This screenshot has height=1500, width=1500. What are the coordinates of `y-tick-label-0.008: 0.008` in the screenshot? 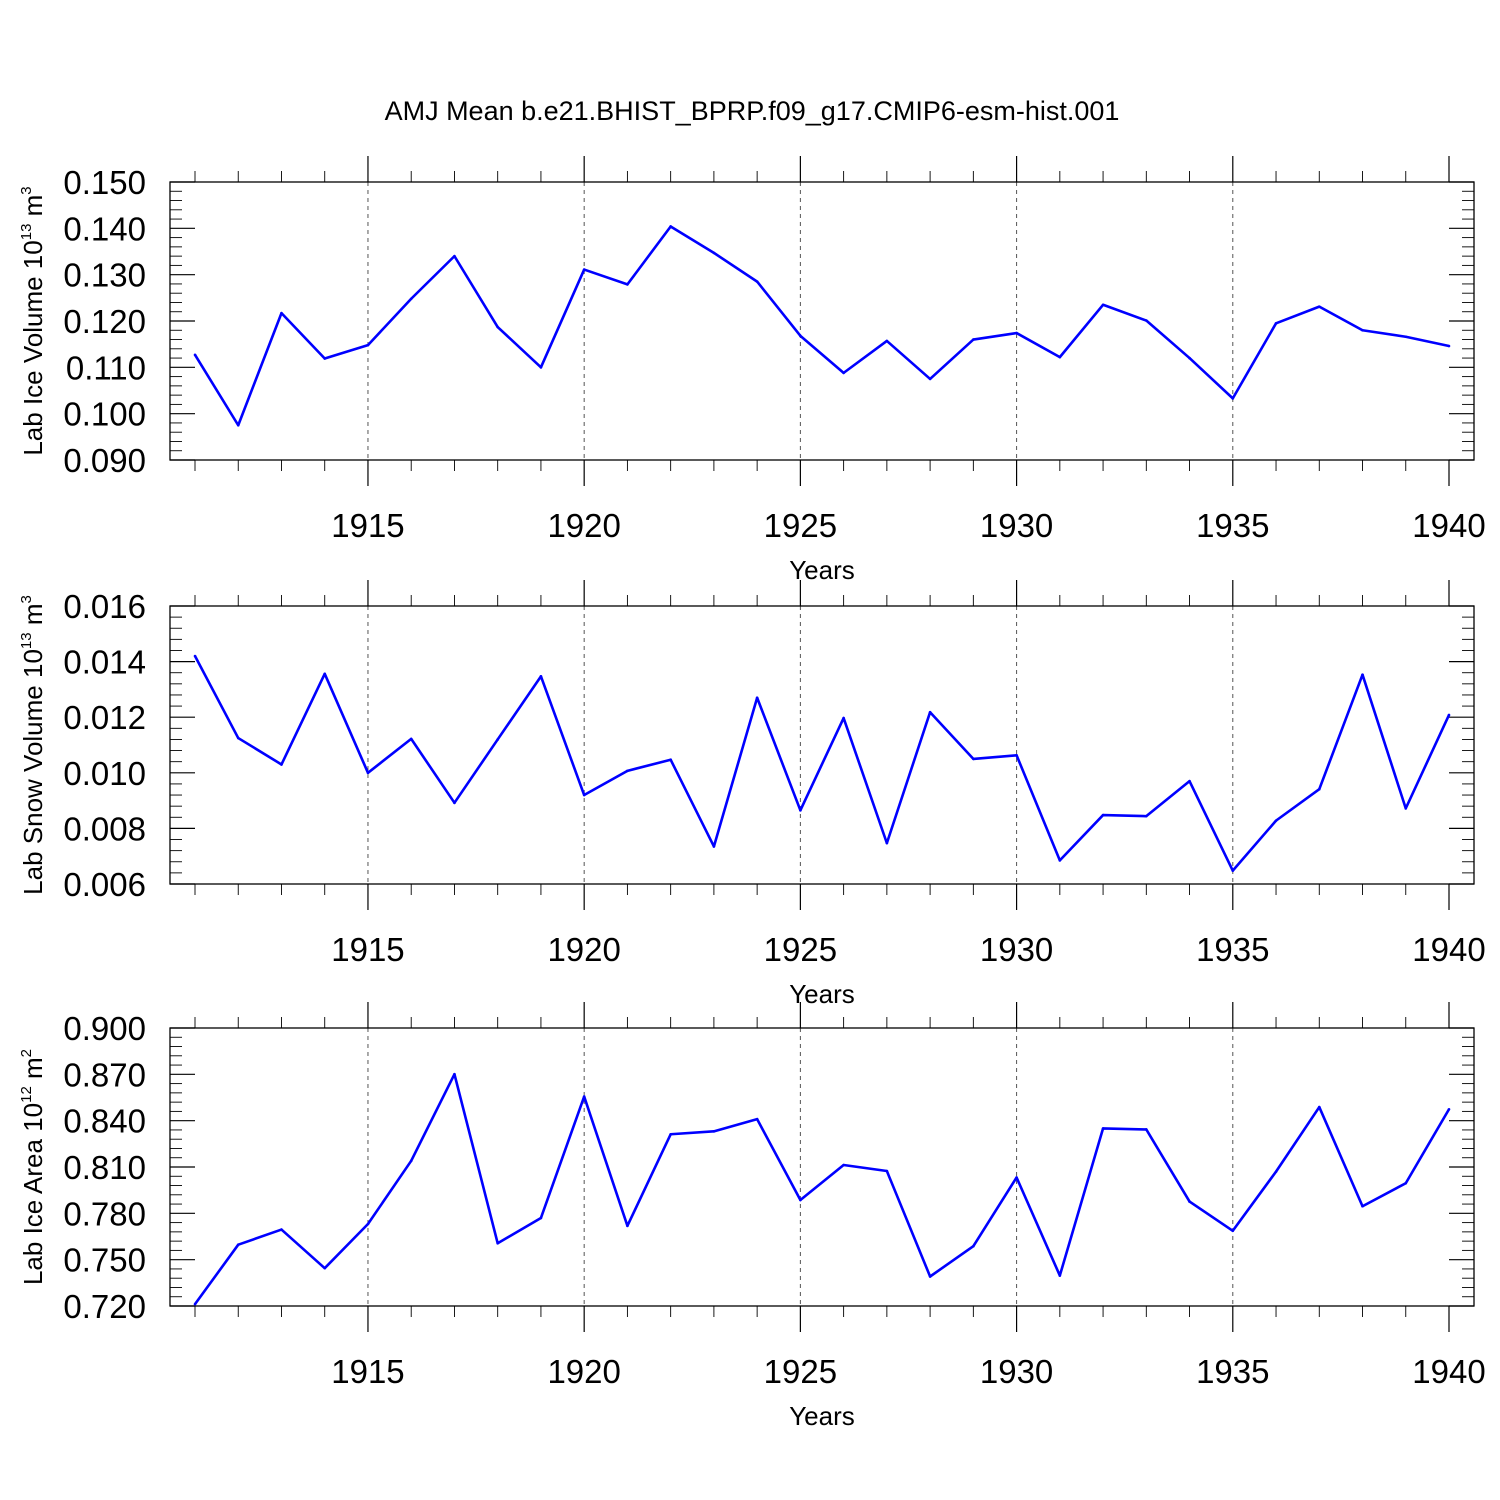 It's located at (104, 828).